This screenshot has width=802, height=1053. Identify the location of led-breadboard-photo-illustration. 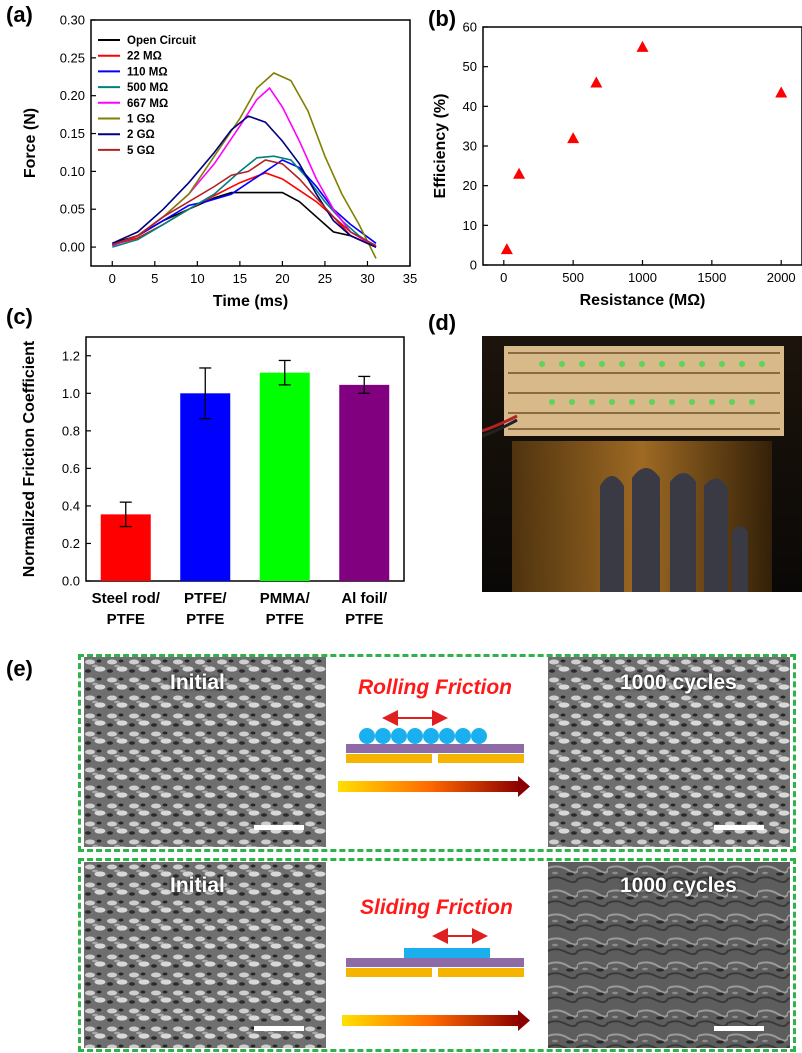
(641, 464).